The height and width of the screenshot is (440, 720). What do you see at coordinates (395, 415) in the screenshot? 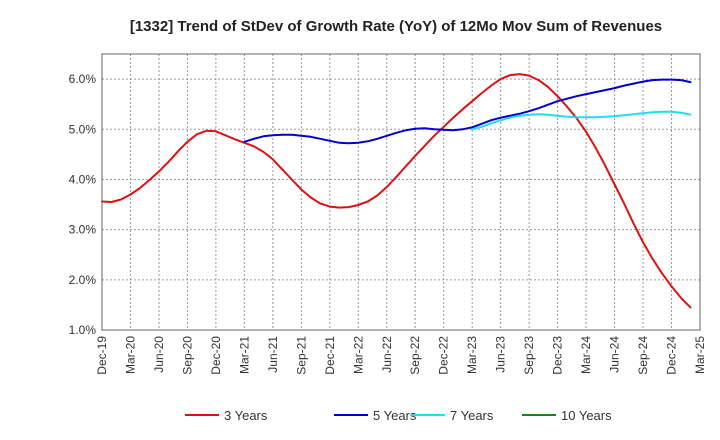
I see `legend-label: 5 Years` at bounding box center [395, 415].